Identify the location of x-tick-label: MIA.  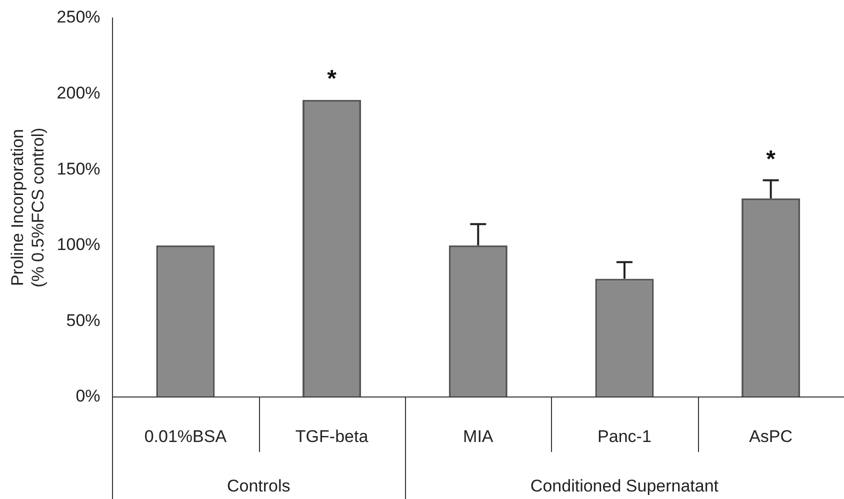
(478, 436).